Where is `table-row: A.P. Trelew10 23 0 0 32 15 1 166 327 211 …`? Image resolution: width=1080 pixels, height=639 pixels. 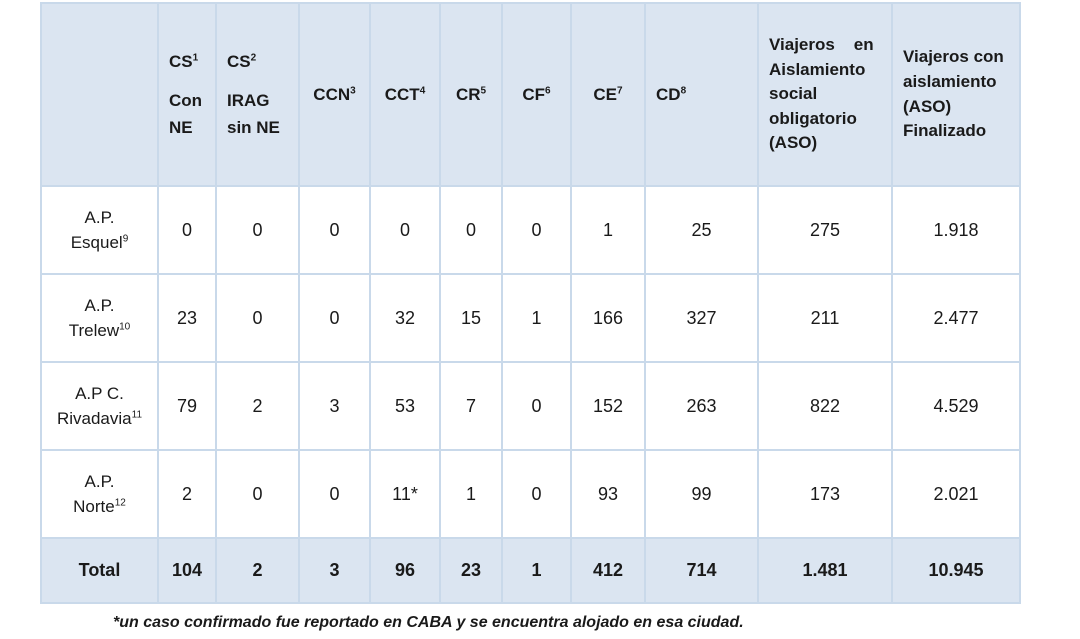
table-row: A.P. Trelew10 23 0 0 32 15 1 166 327 211 … is located at coordinates (530, 318).